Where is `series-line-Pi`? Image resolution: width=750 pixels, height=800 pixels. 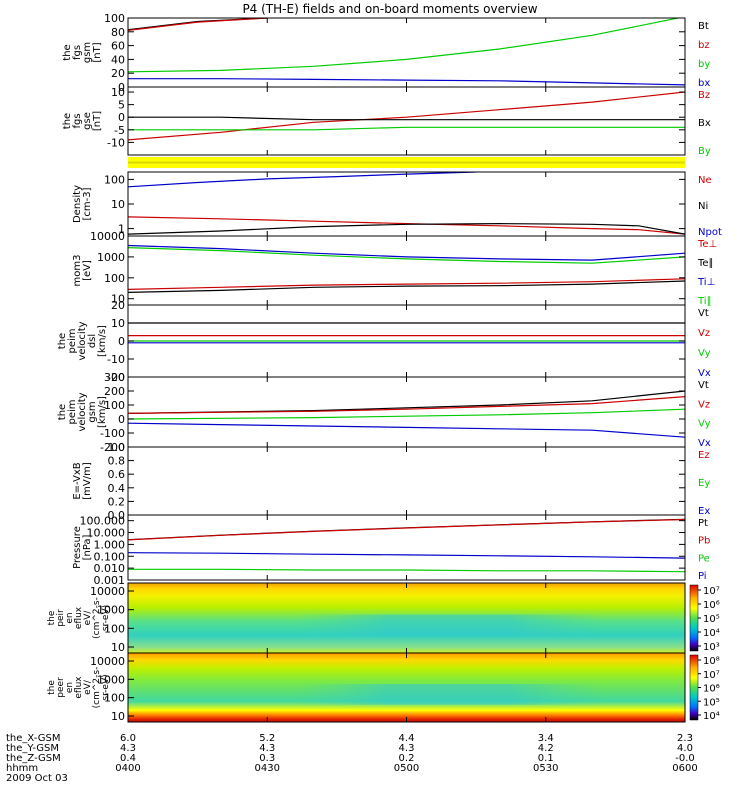
series-line-Pi is located at coordinates (406, 555).